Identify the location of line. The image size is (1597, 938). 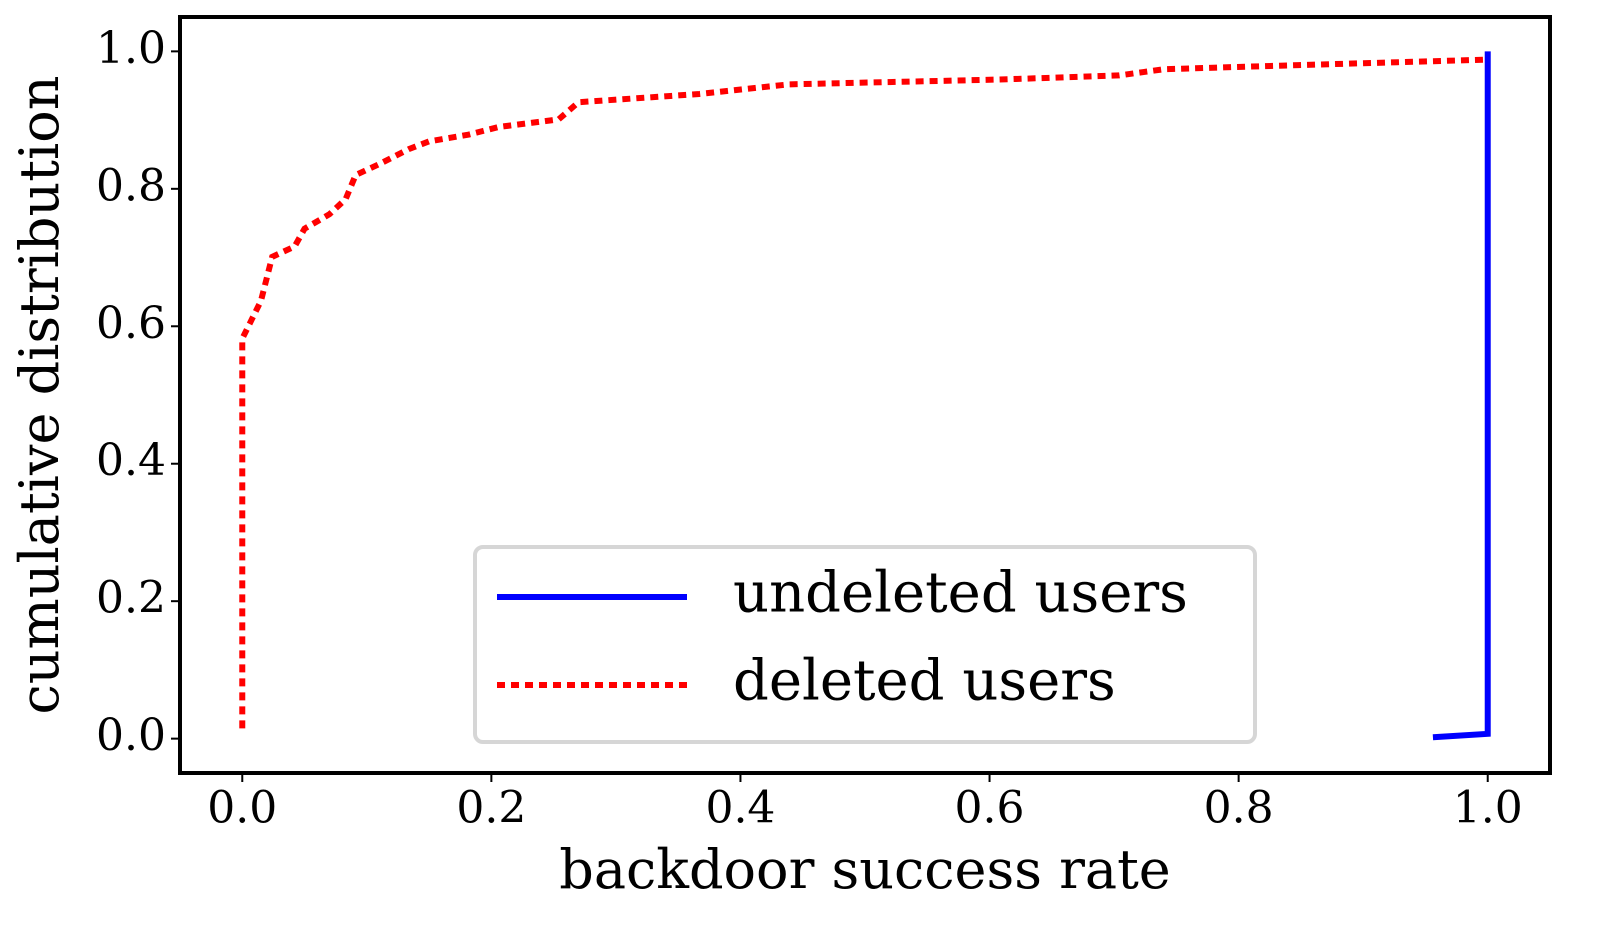
(1461, 396).